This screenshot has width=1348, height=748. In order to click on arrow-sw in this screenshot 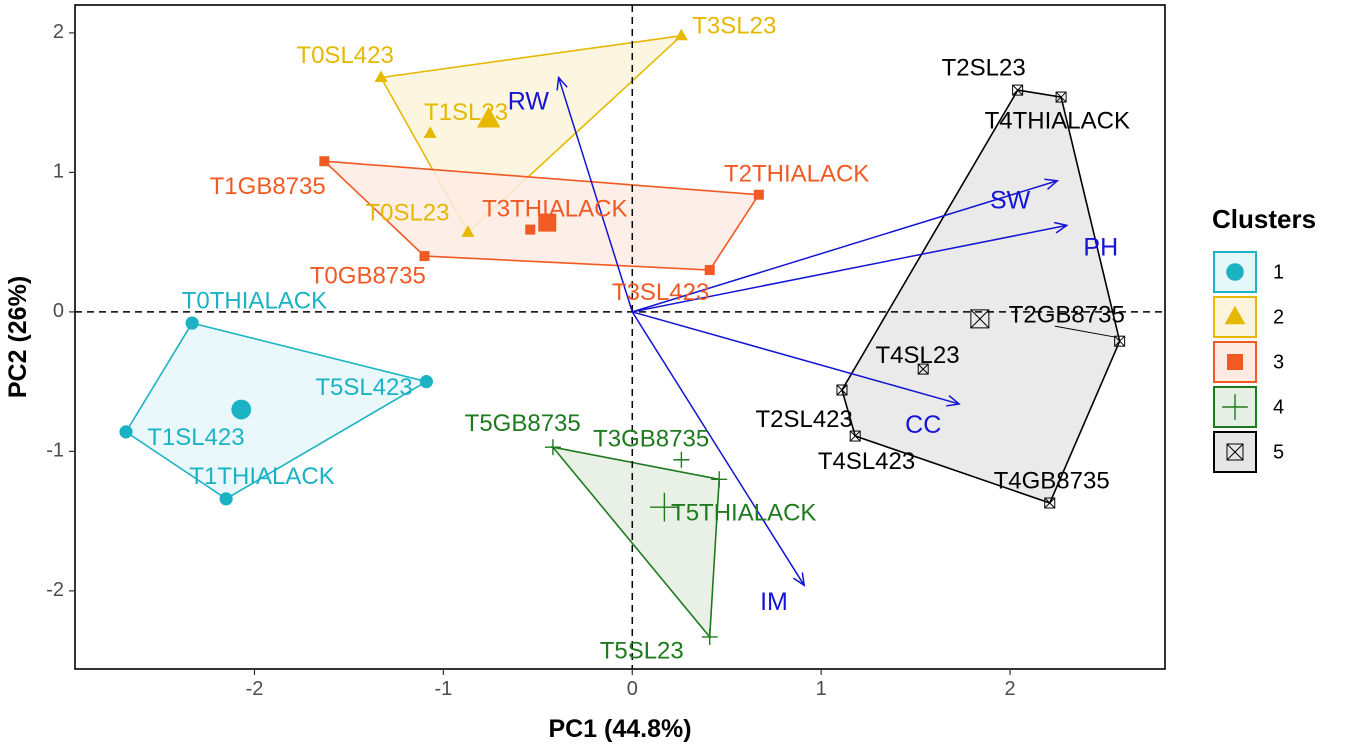, I will do `click(845, 246)`.